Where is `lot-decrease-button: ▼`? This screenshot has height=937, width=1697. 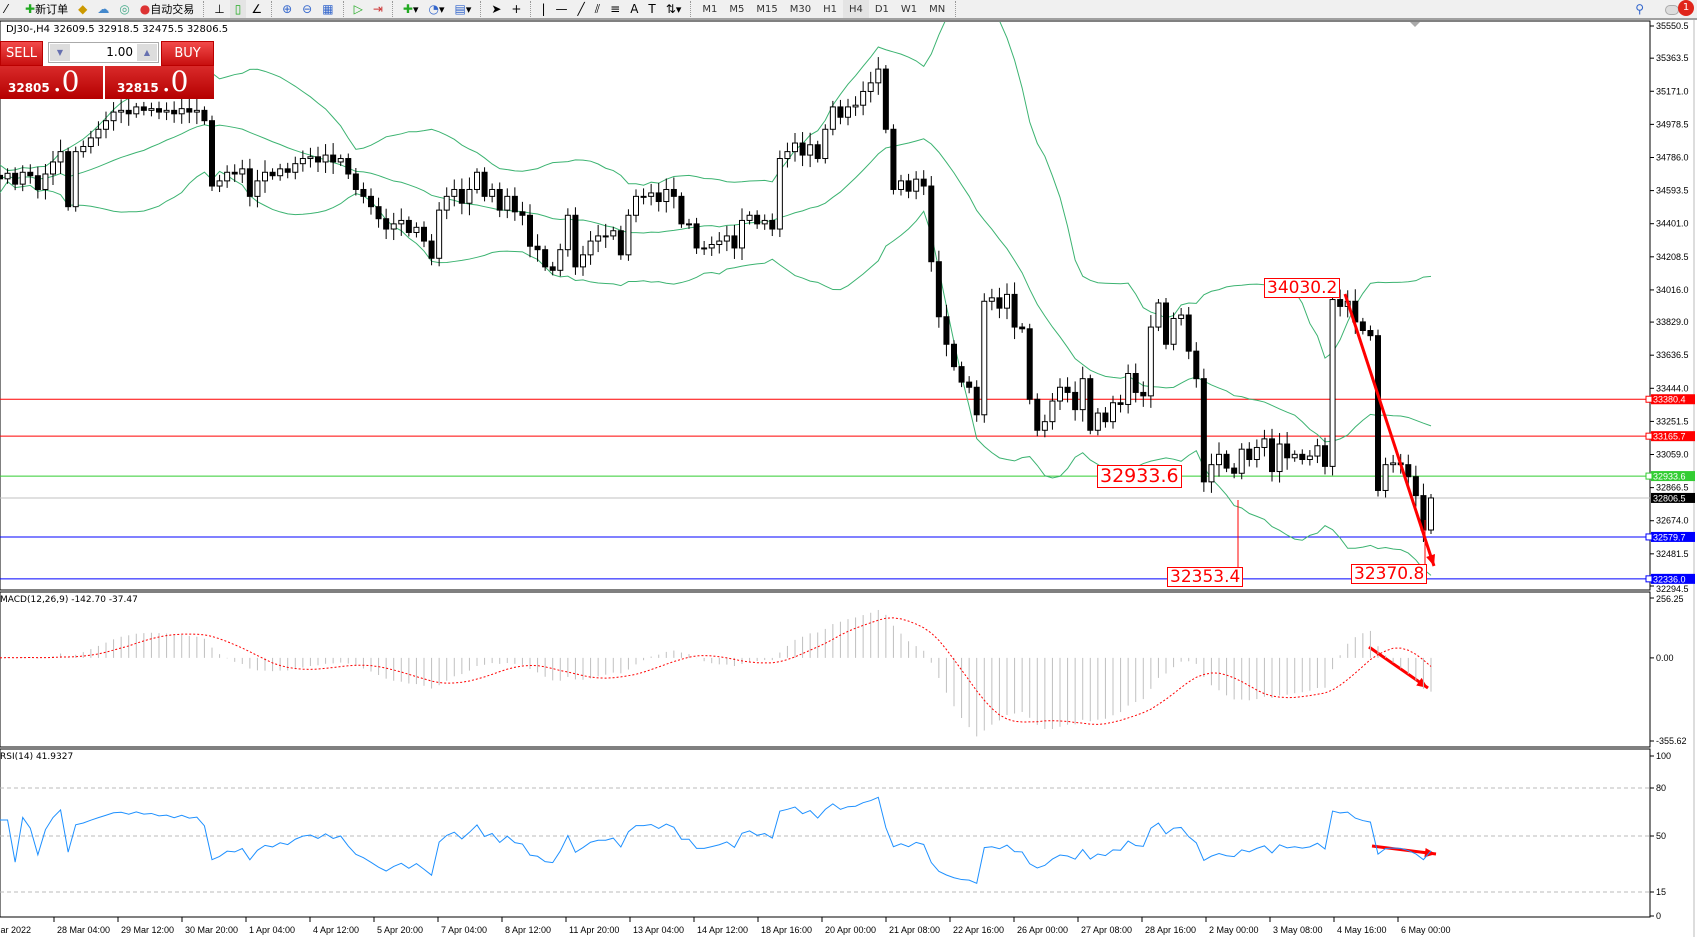 lot-decrease-button: ▼ is located at coordinates (60, 52).